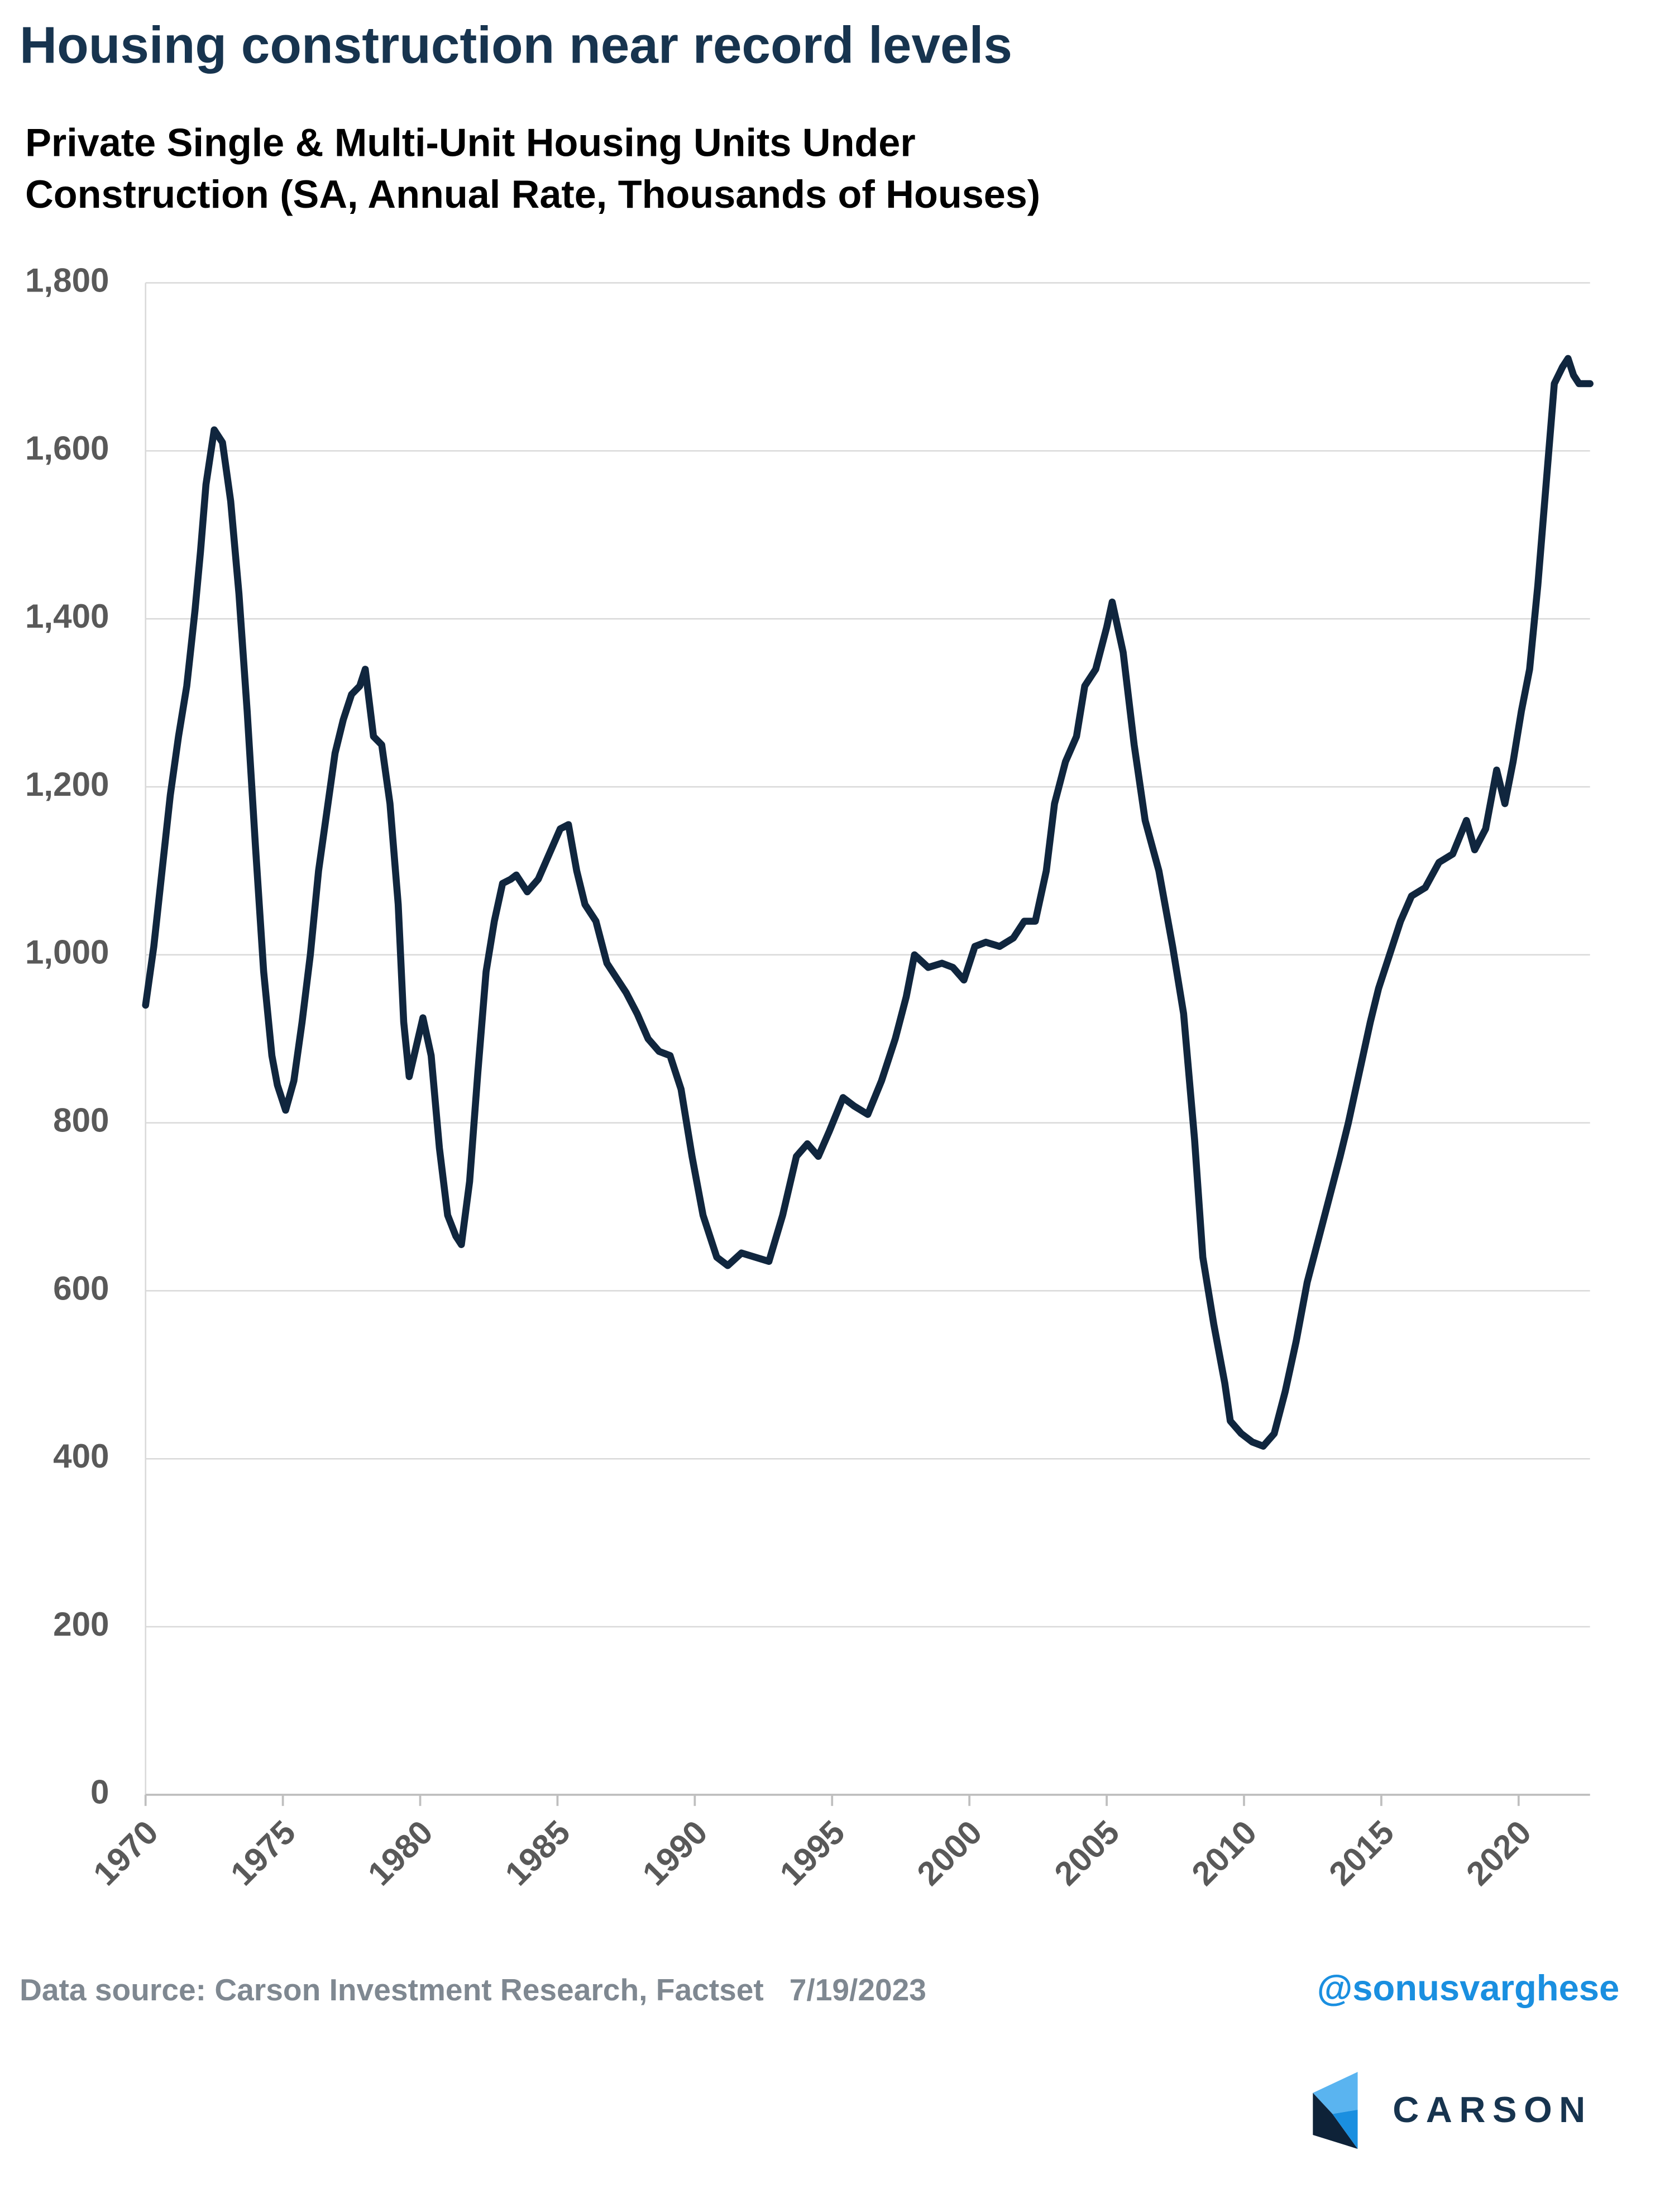  I want to click on x-tick-label: 2010, so click(1224, 1853).